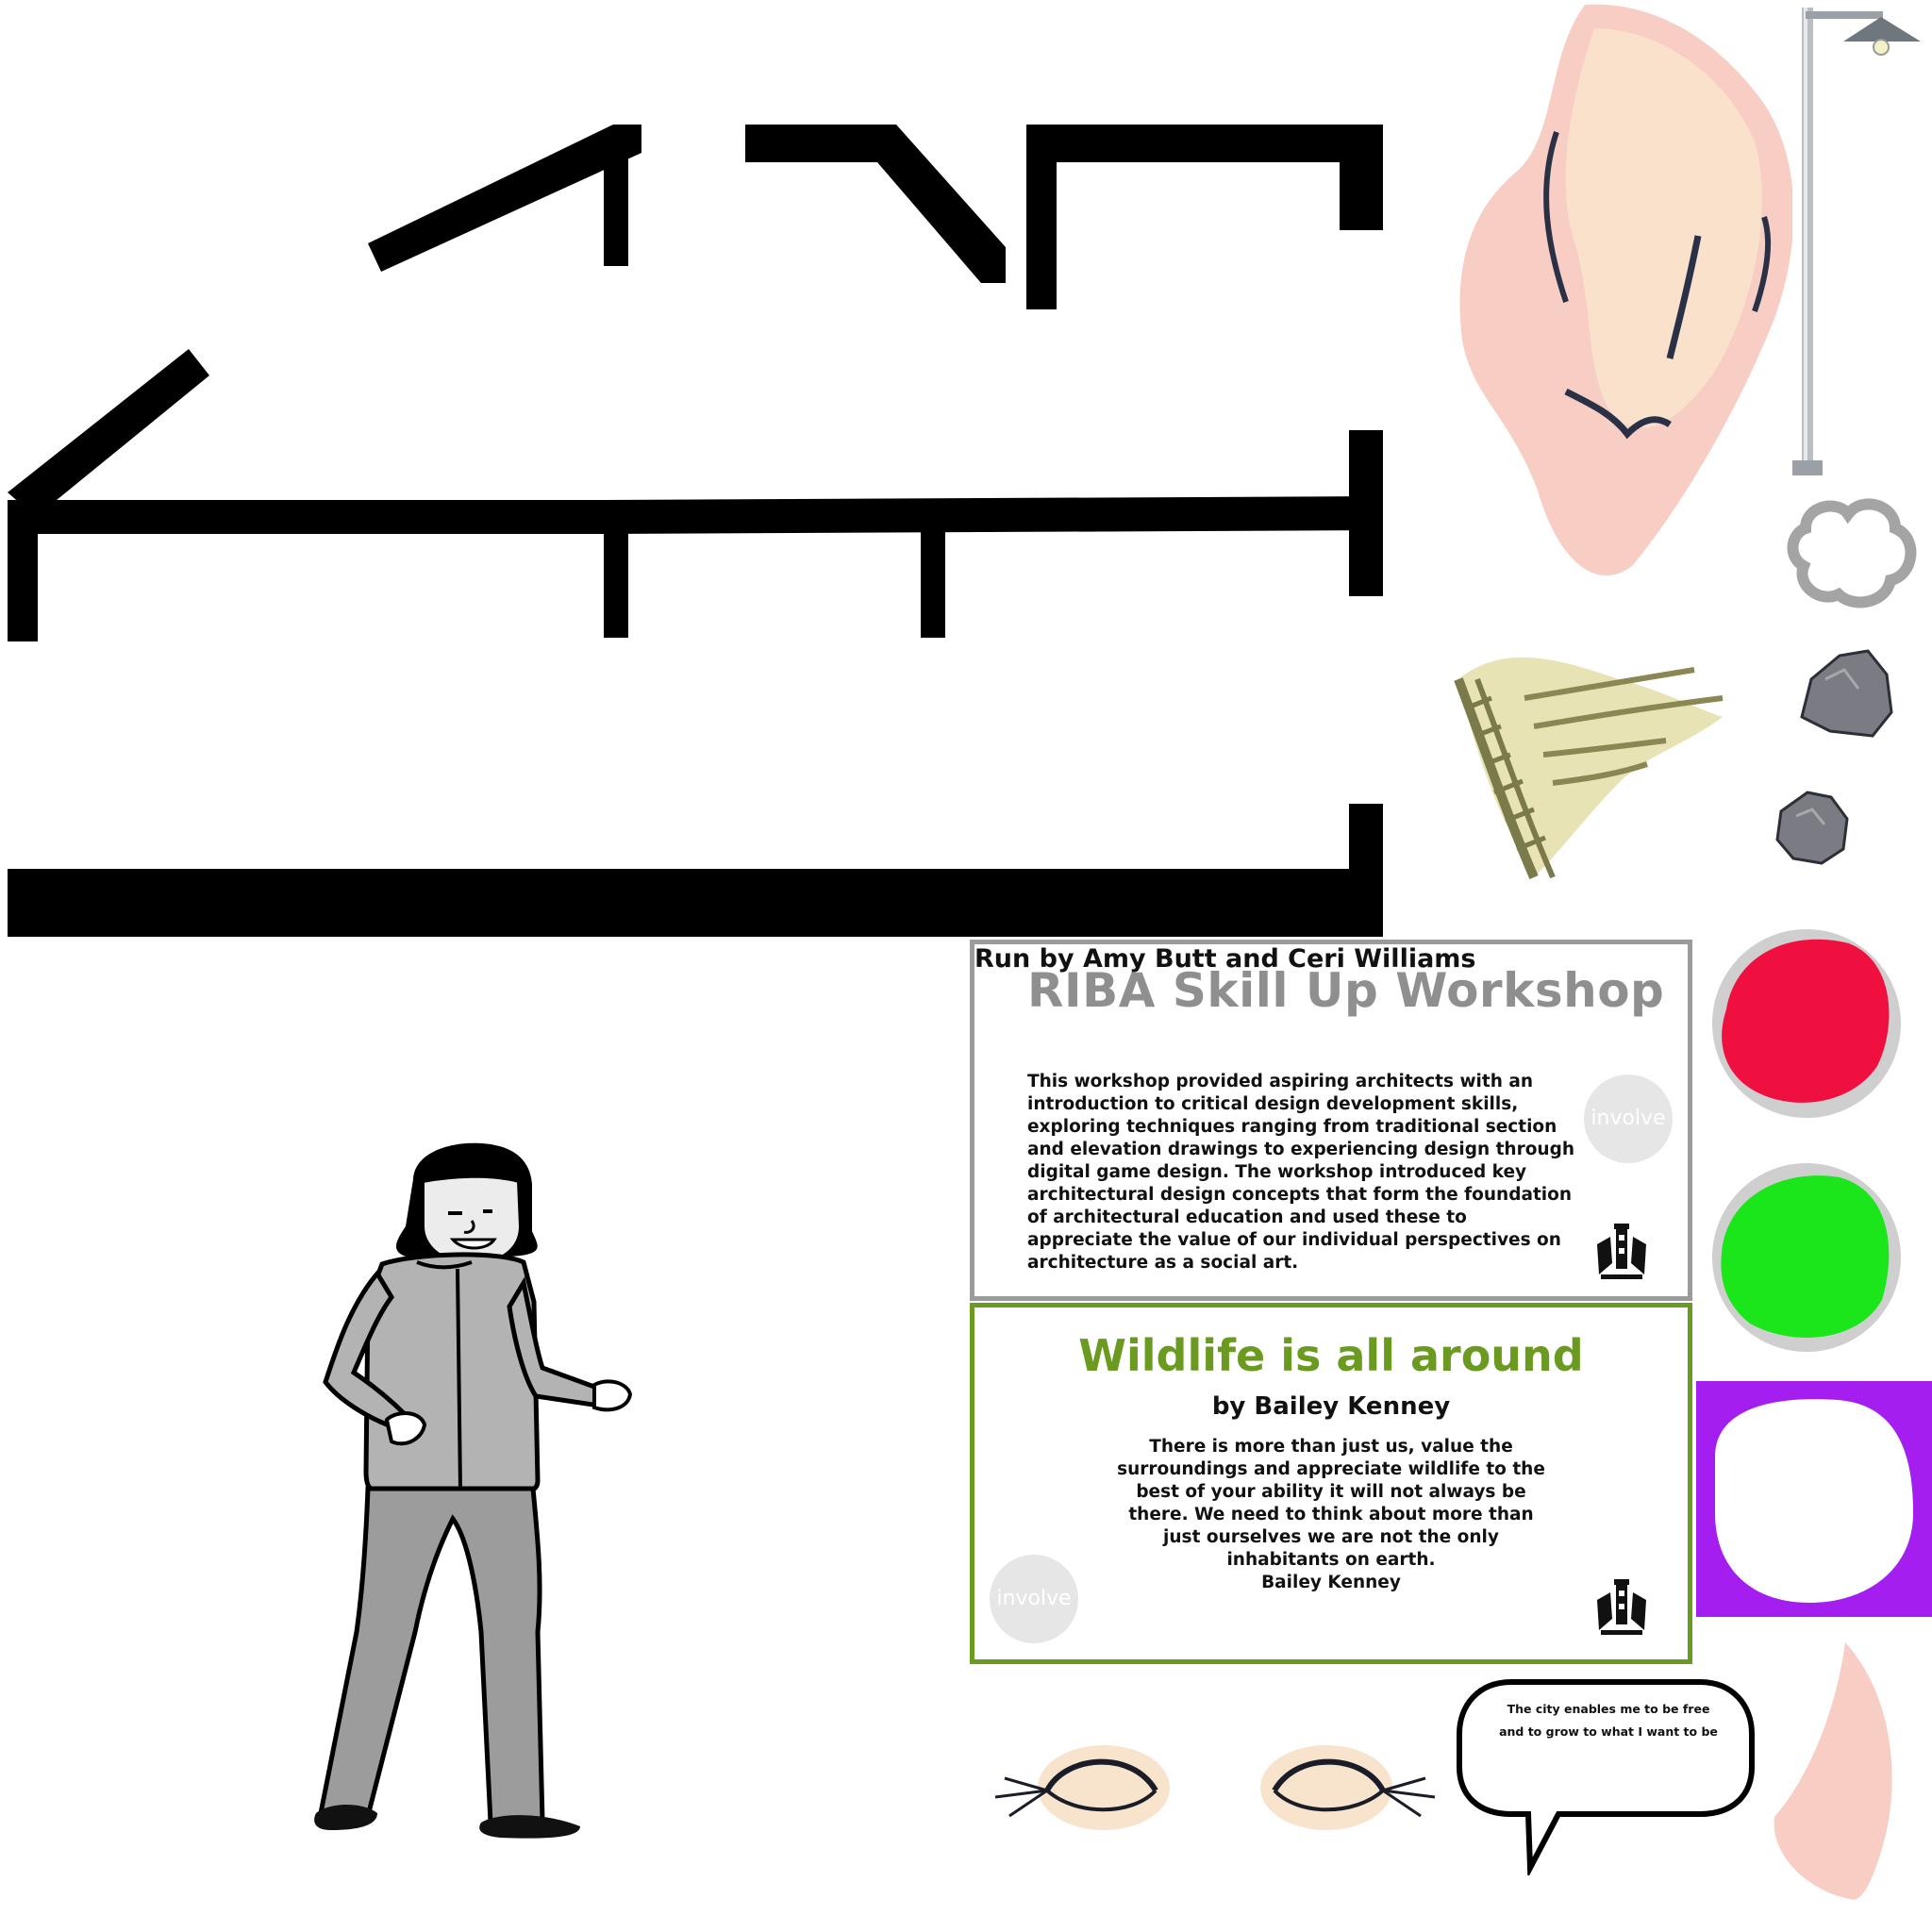 This screenshot has height=1932, width=1932. Describe the element at coordinates (1082, 1787) in the screenshot. I see `eye-closed-icon` at that location.